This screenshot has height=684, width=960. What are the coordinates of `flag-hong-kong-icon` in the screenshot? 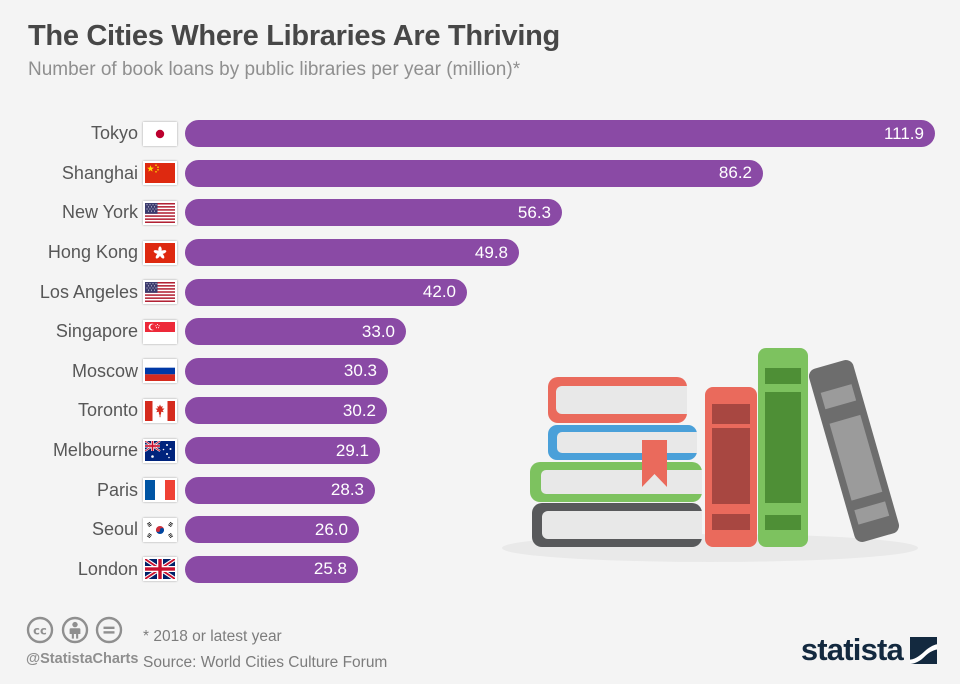 It's located at (160, 252).